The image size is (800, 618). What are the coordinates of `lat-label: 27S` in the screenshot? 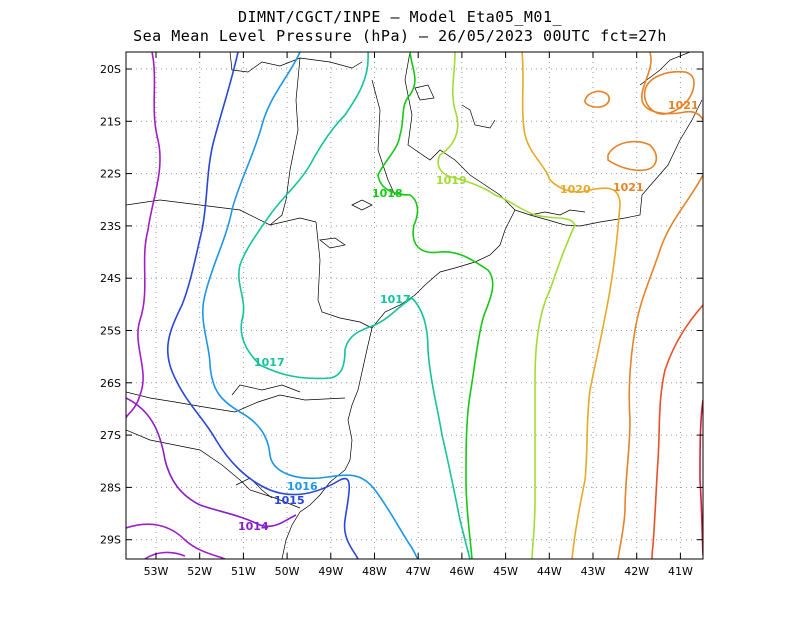 It's located at (110, 435).